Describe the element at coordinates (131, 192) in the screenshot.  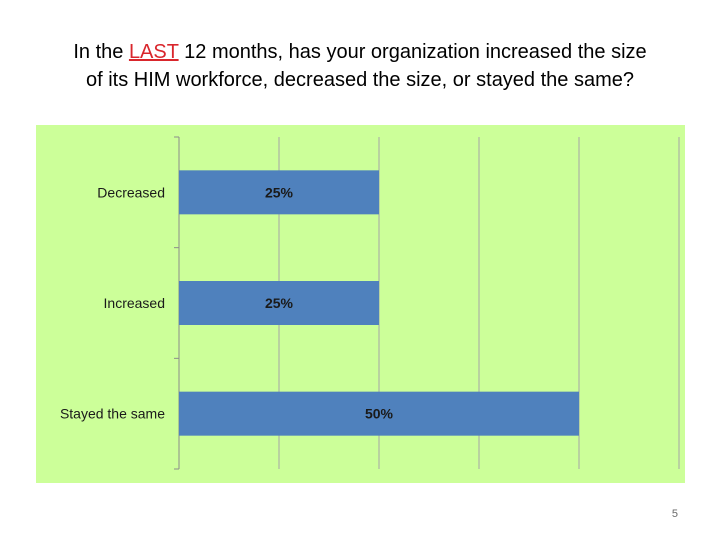
I see `category-label: Decreased` at that location.